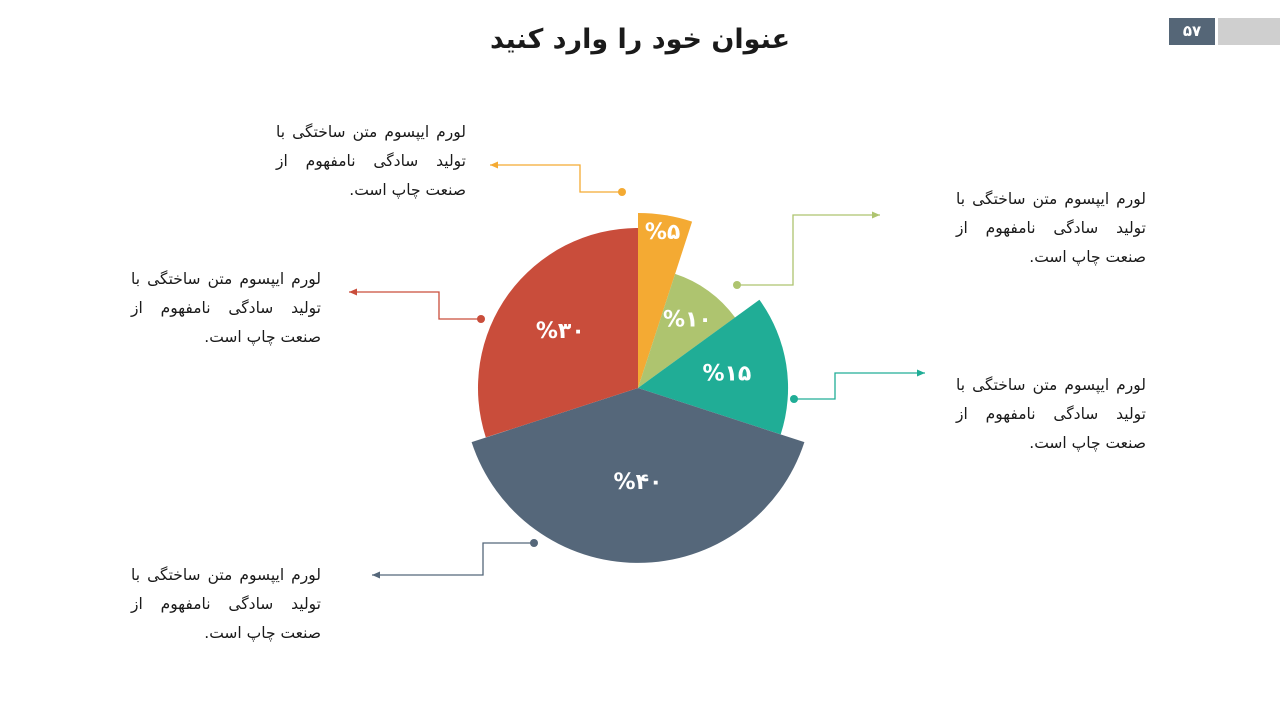  What do you see at coordinates (640, 39) in the screenshot?
I see `page-title: عنوان خود را وارد کنید` at bounding box center [640, 39].